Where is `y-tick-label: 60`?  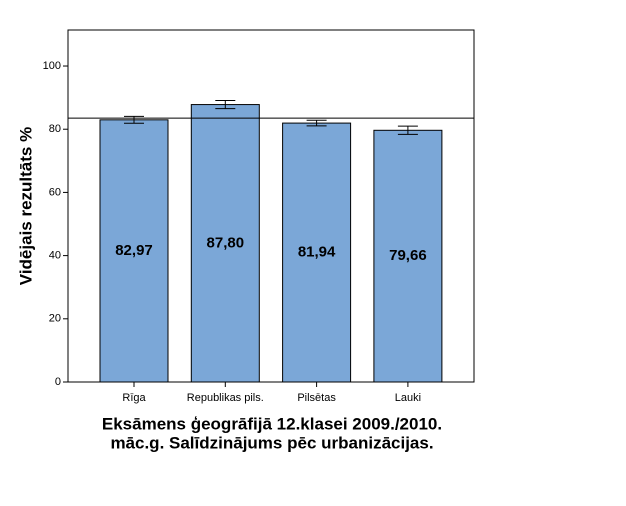 y-tick-label: 60 is located at coordinates (55, 192).